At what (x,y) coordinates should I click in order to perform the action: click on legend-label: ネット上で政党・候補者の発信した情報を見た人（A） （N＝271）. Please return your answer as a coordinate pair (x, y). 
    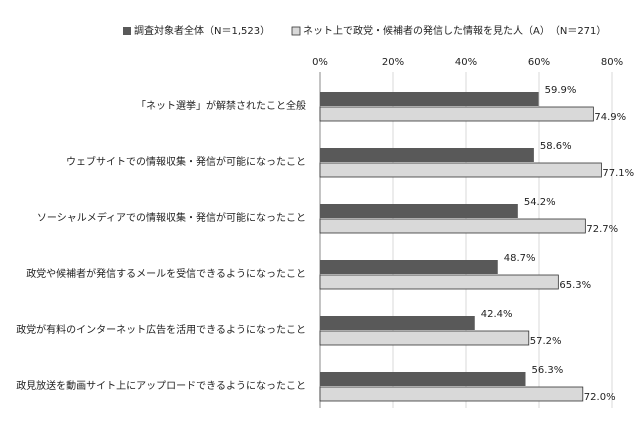
    Looking at the image, I should click on (454, 30).